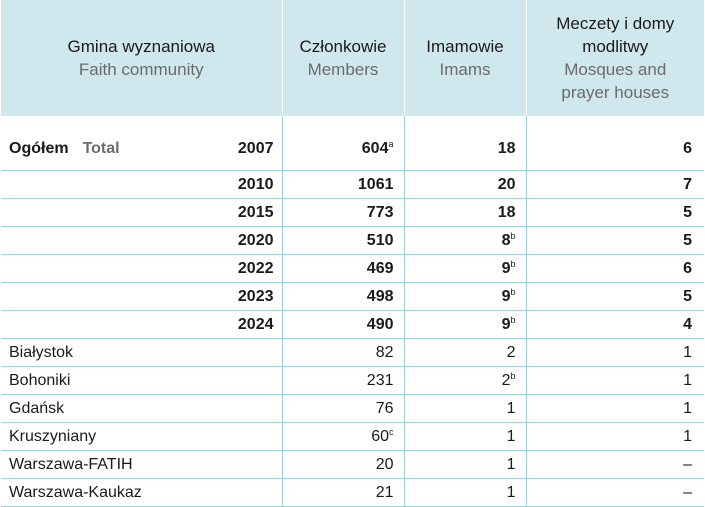  What do you see at coordinates (39, 148) in the screenshot?
I see `total-label-pl: Ogółem` at bounding box center [39, 148].